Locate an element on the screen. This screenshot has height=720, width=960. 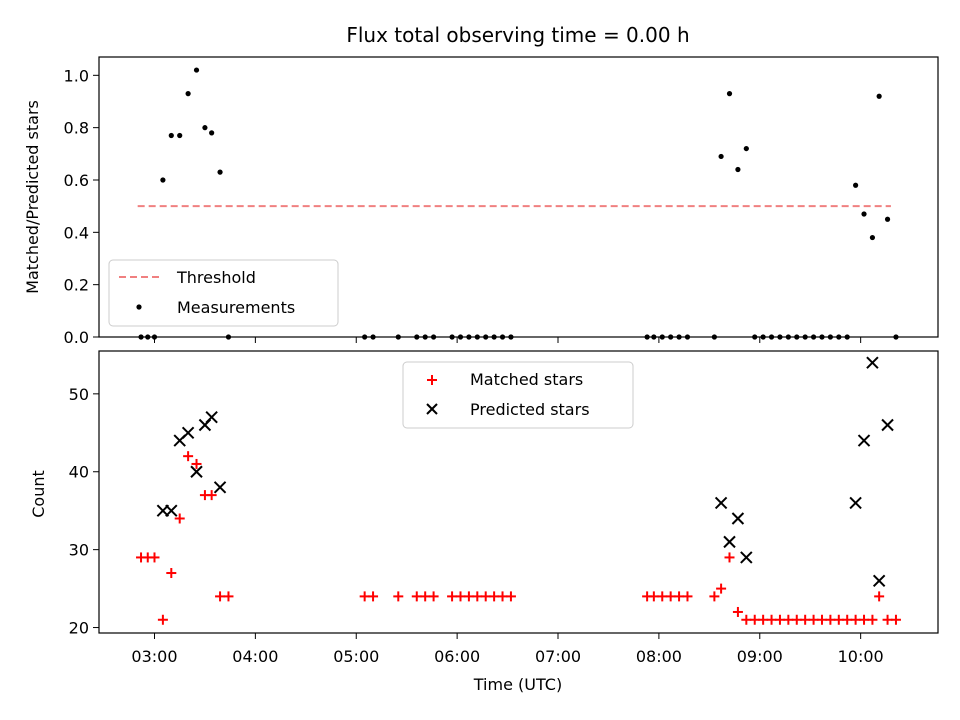
x-axis-label: Time (UTC) is located at coordinates (517, 684).